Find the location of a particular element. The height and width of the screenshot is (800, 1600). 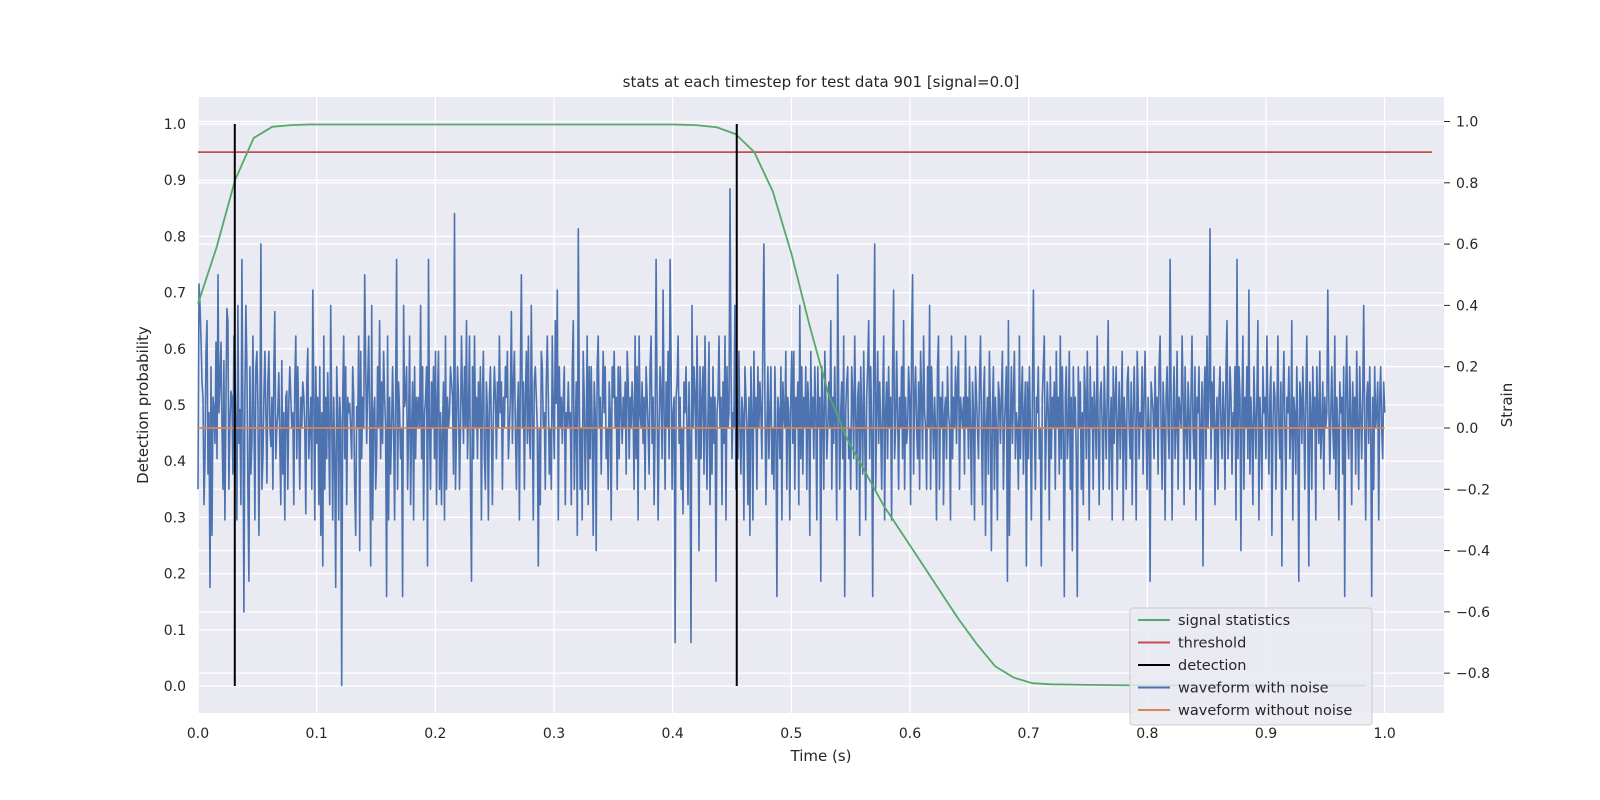

y-right-tick-label: 0.6 is located at coordinates (1467, 245).